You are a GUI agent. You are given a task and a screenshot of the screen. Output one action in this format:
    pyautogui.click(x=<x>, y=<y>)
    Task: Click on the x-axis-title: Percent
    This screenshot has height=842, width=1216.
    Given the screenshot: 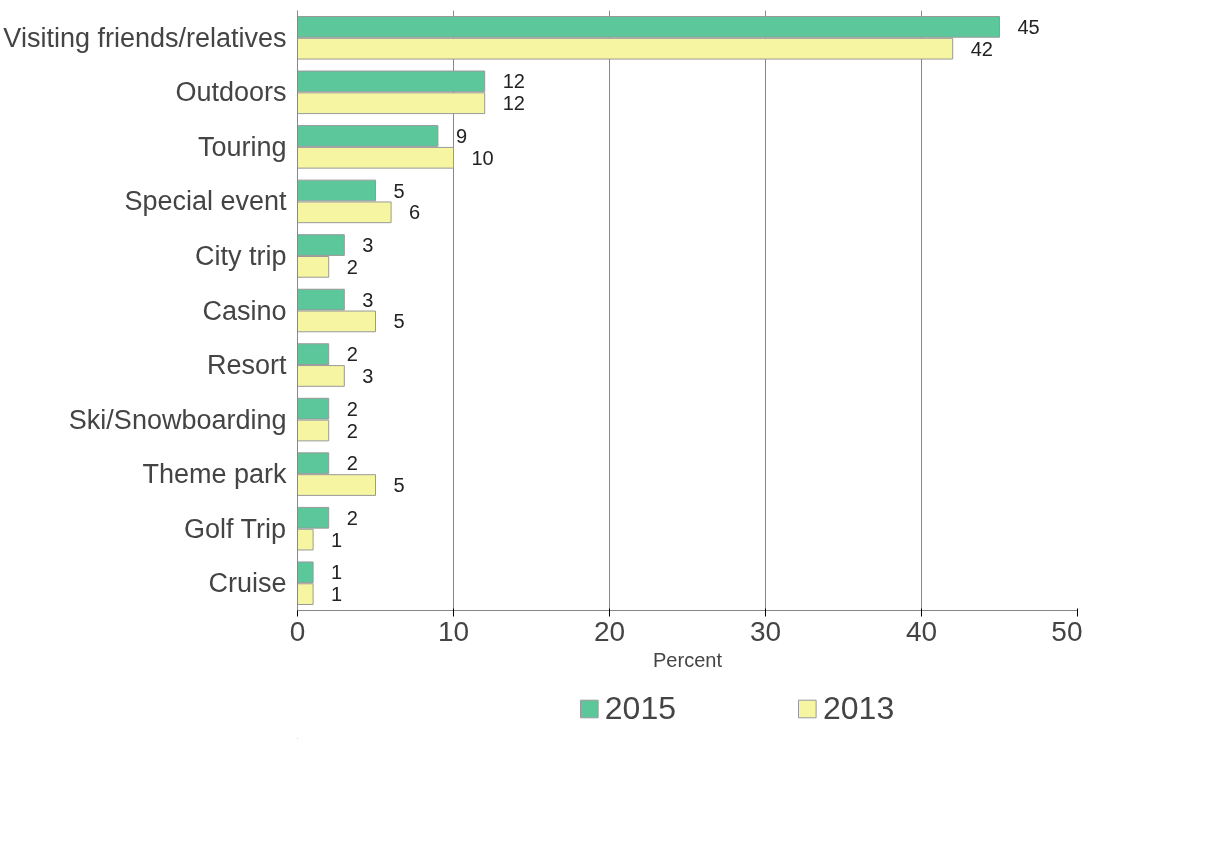 What is the action you would take?
    pyautogui.click(x=688, y=659)
    